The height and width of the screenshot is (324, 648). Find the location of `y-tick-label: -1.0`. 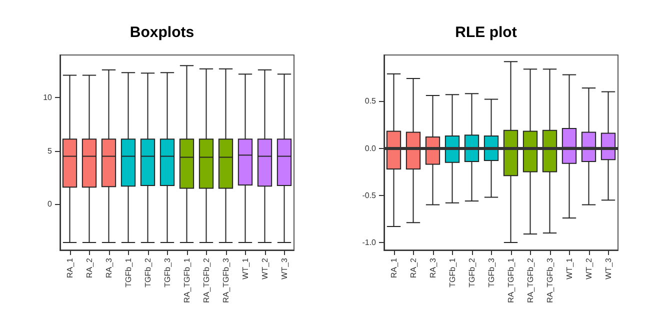

y-tick-label: -1.0 is located at coordinates (369, 242).